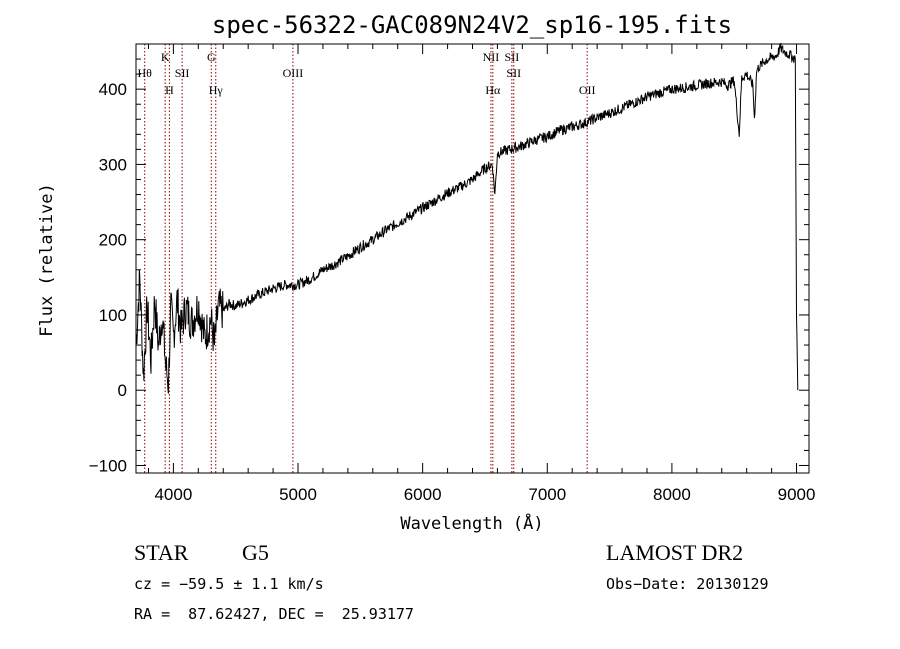  What do you see at coordinates (472, 25) in the screenshot?
I see `chart-title: spec-56322-GAC089N24V2_sp16-195.fits` at bounding box center [472, 25].